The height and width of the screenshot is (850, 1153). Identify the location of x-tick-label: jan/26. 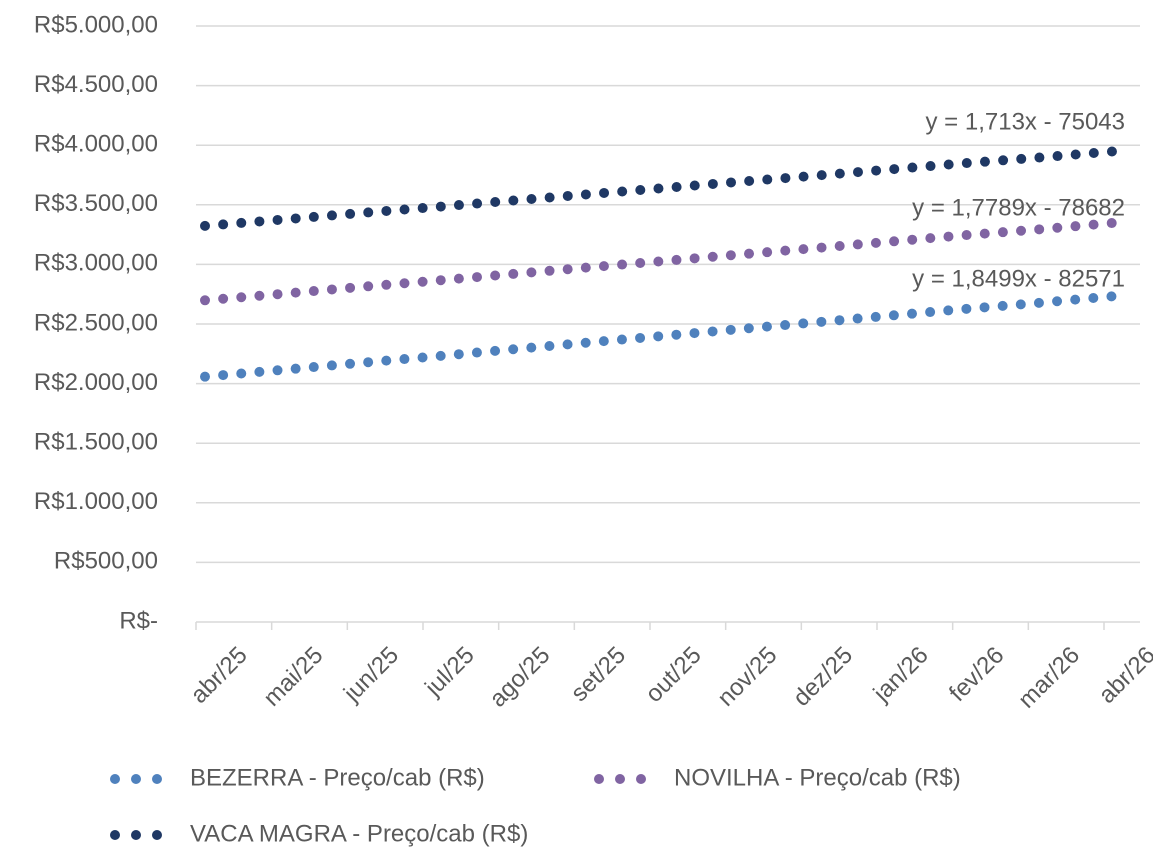
(901, 675).